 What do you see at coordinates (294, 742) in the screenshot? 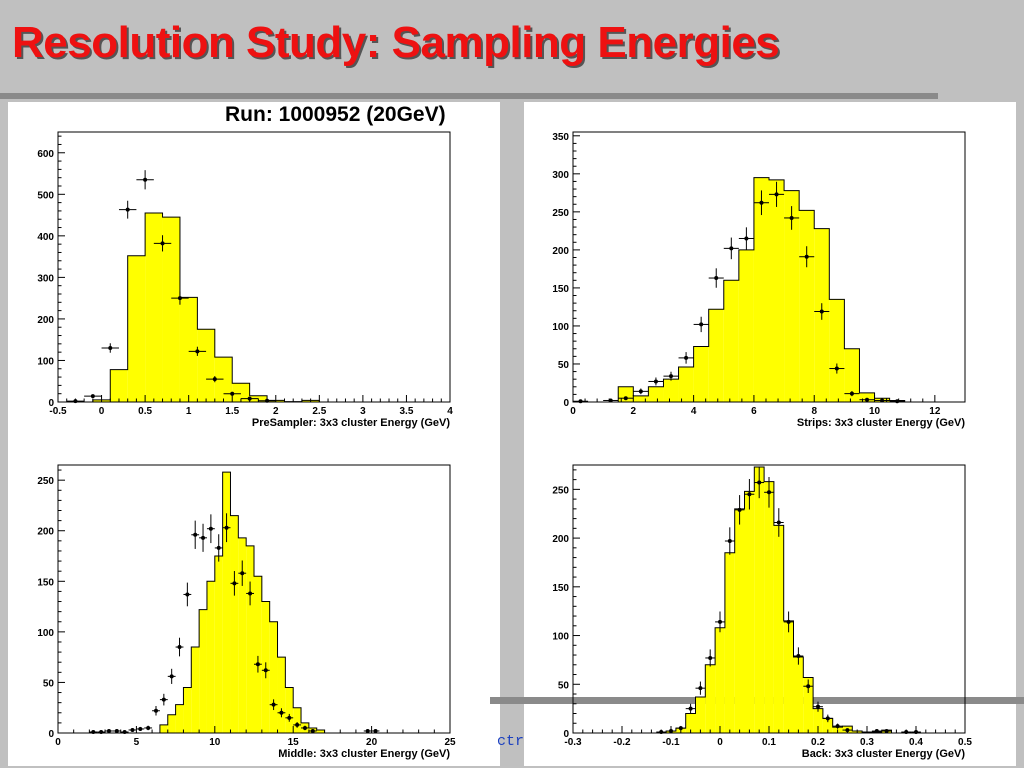
I see `x-tick-label: 15` at bounding box center [294, 742].